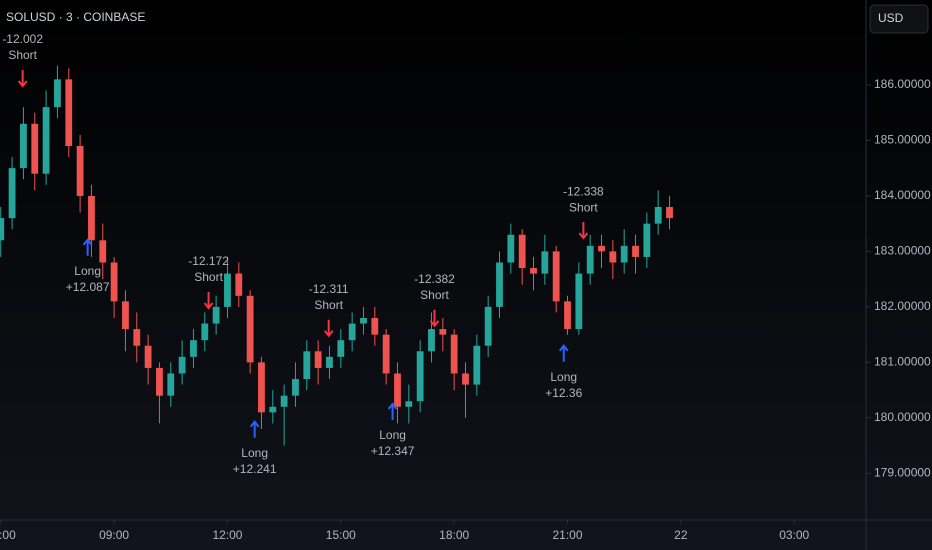 This screenshot has height=550, width=932. What do you see at coordinates (227, 535) in the screenshot?
I see `x-tick-label: 12:00` at bounding box center [227, 535].